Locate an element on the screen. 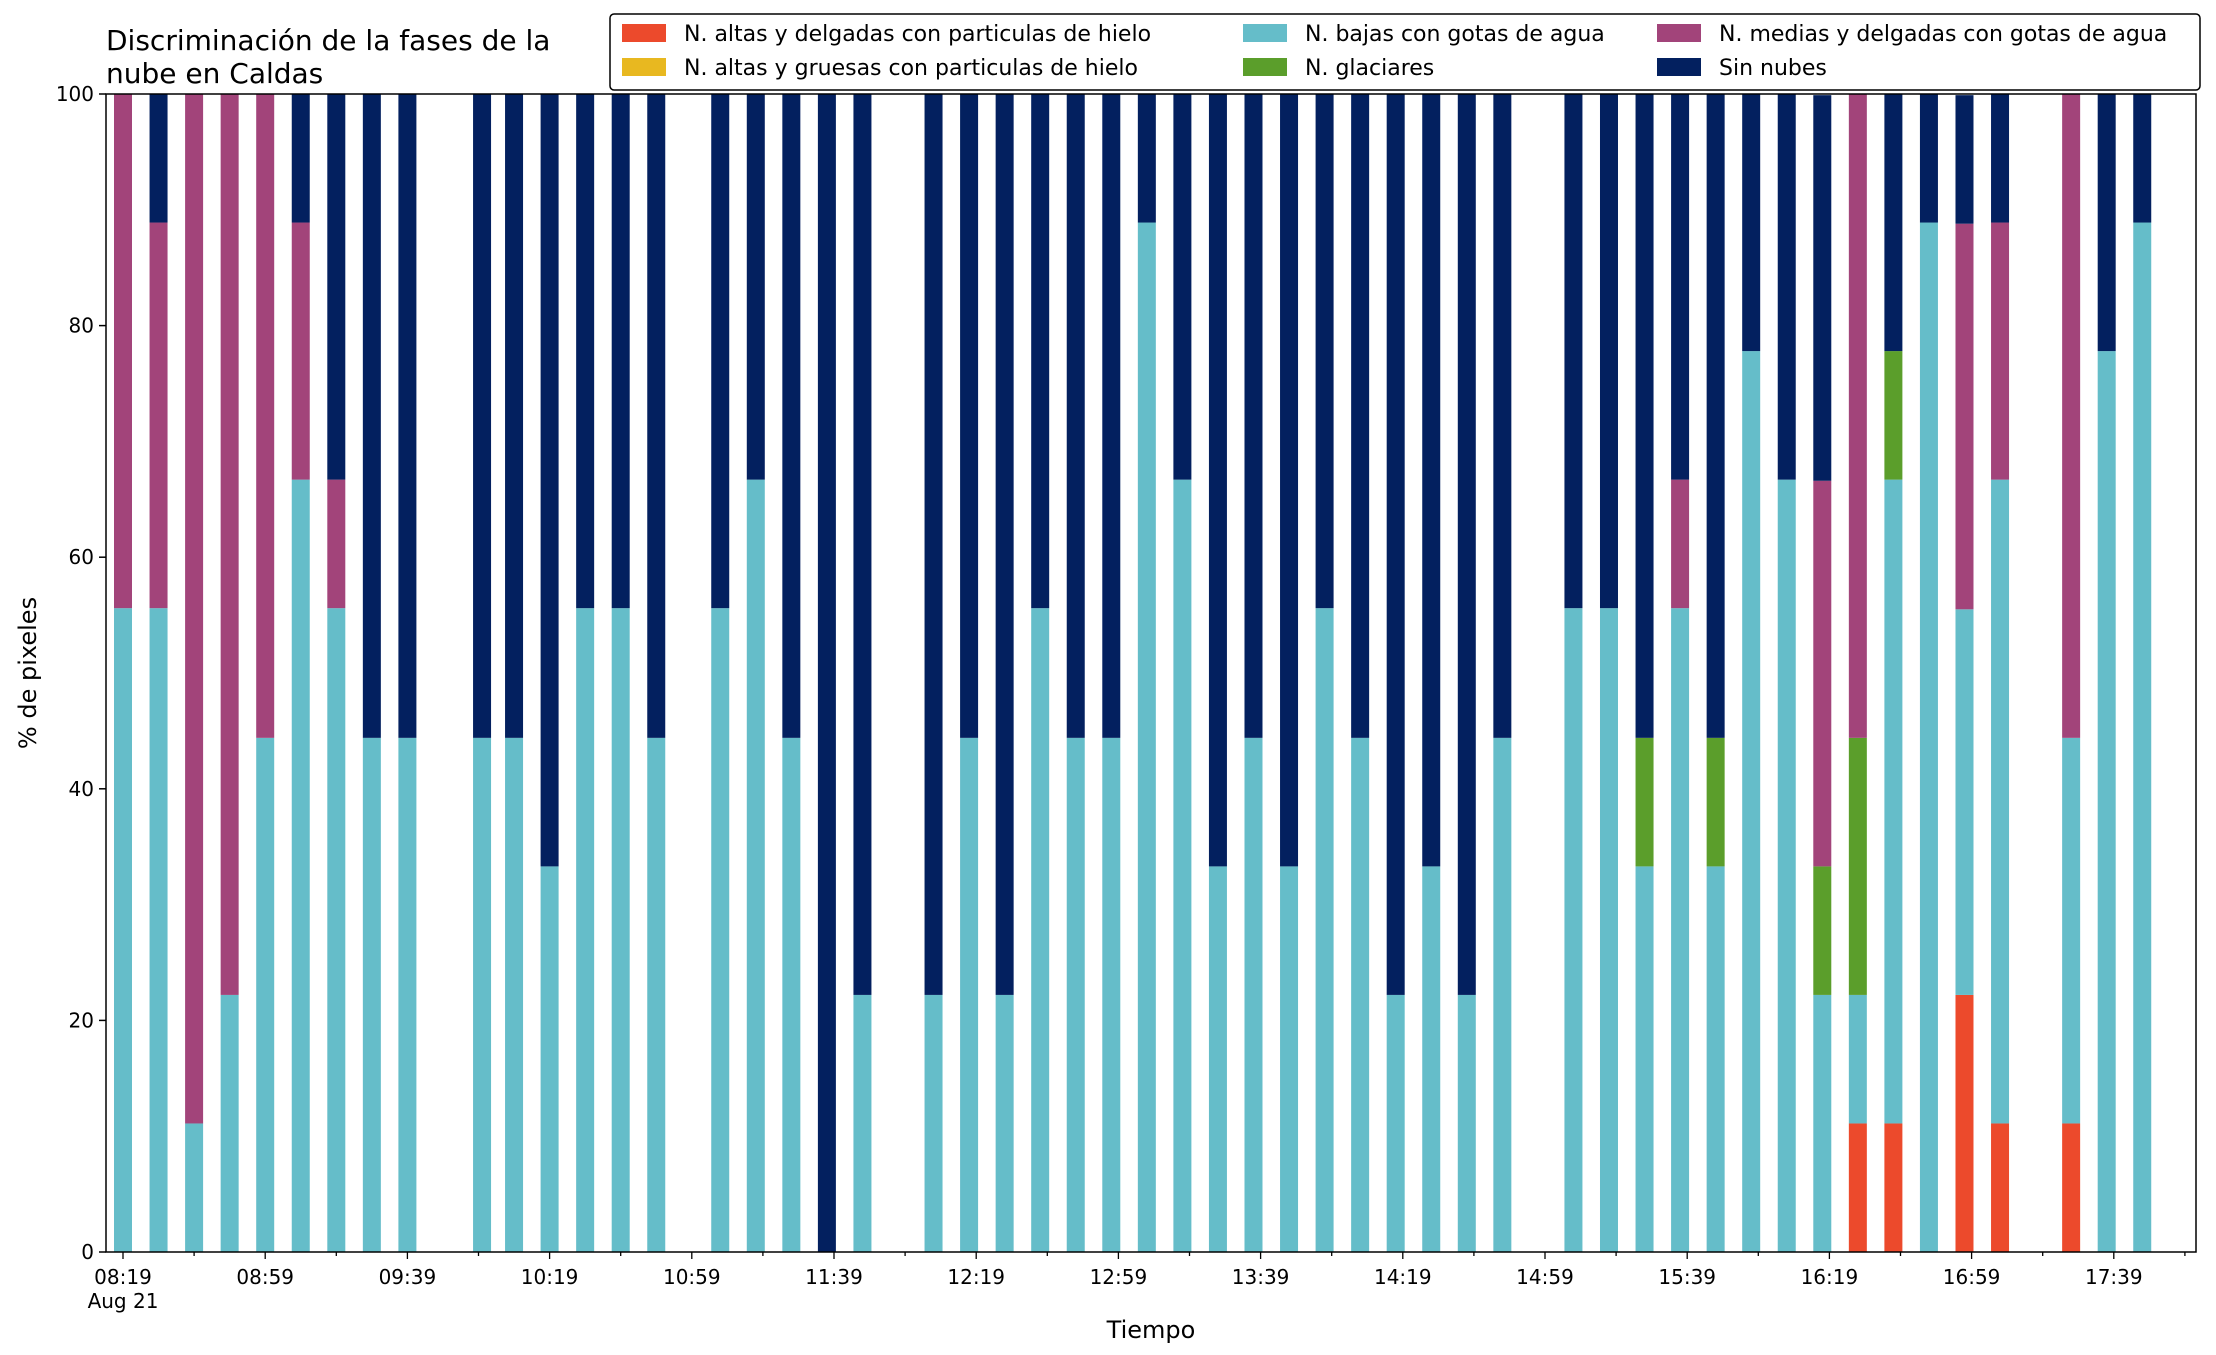  legend-label-2: N. bajas con gotas de agua is located at coordinates (1455, 34).